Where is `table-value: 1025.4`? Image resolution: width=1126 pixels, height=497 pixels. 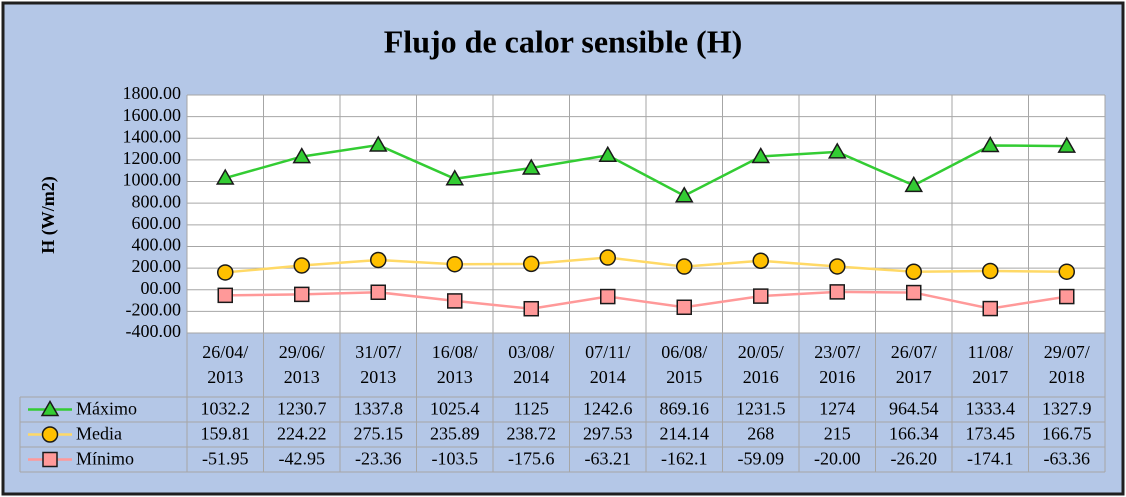
table-value: 1025.4 is located at coordinates (455, 409).